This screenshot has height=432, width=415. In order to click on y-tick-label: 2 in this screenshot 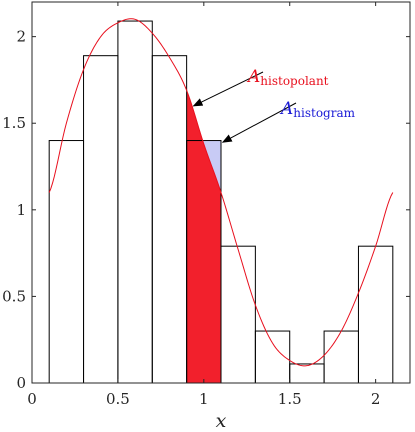, I will do `click(21, 37)`.